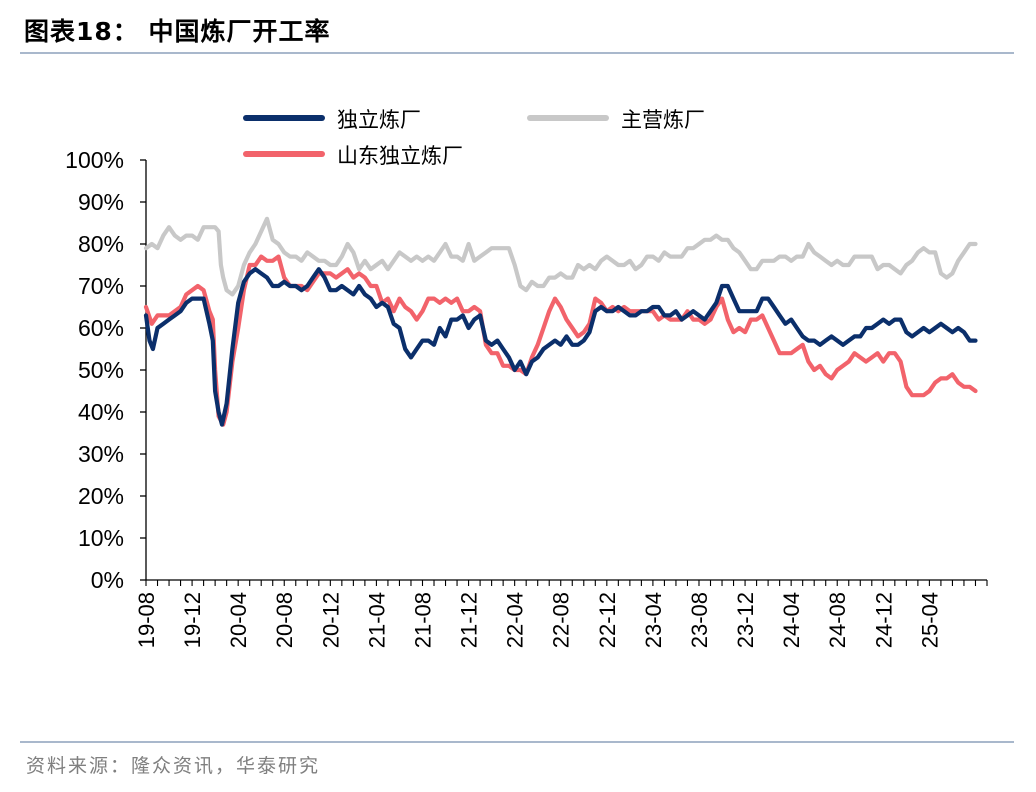 Image resolution: width=1036 pixels, height=792 pixels. I want to click on legend-label-shandong: 山东独立炼厂, so click(400, 156).